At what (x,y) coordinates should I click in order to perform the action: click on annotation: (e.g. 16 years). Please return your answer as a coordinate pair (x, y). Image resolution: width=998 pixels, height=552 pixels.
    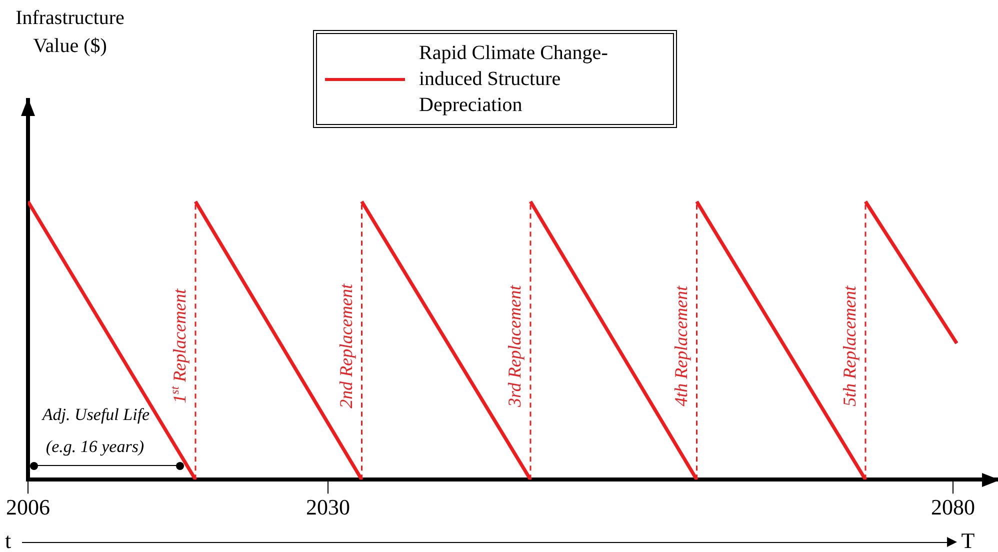
    Looking at the image, I should click on (95, 446).